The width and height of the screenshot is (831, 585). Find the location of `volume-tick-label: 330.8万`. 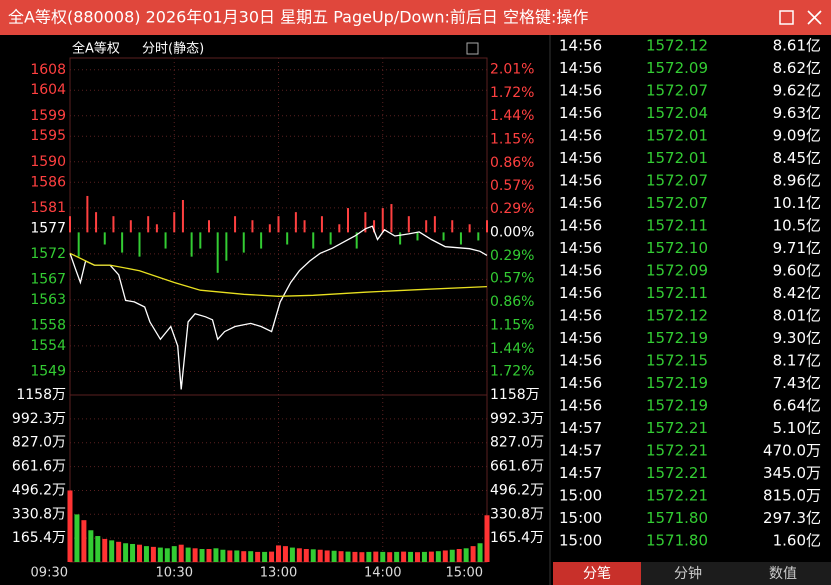

volume-tick-label: 330.8万 is located at coordinates (39, 514).